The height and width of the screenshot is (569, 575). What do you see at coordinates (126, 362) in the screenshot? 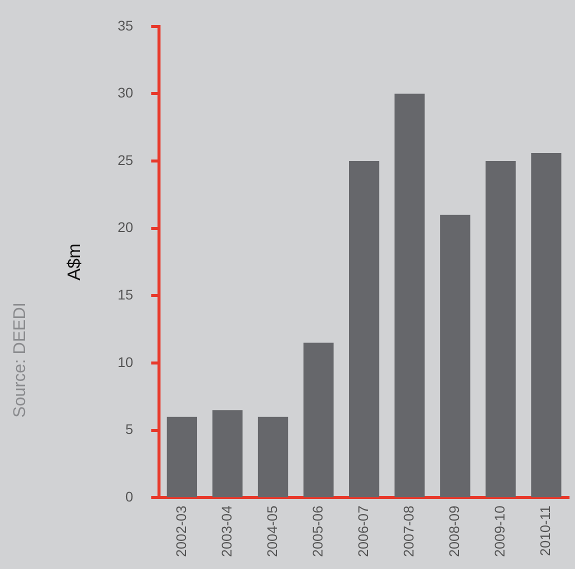
I see `y-tick-label: 10` at bounding box center [126, 362].